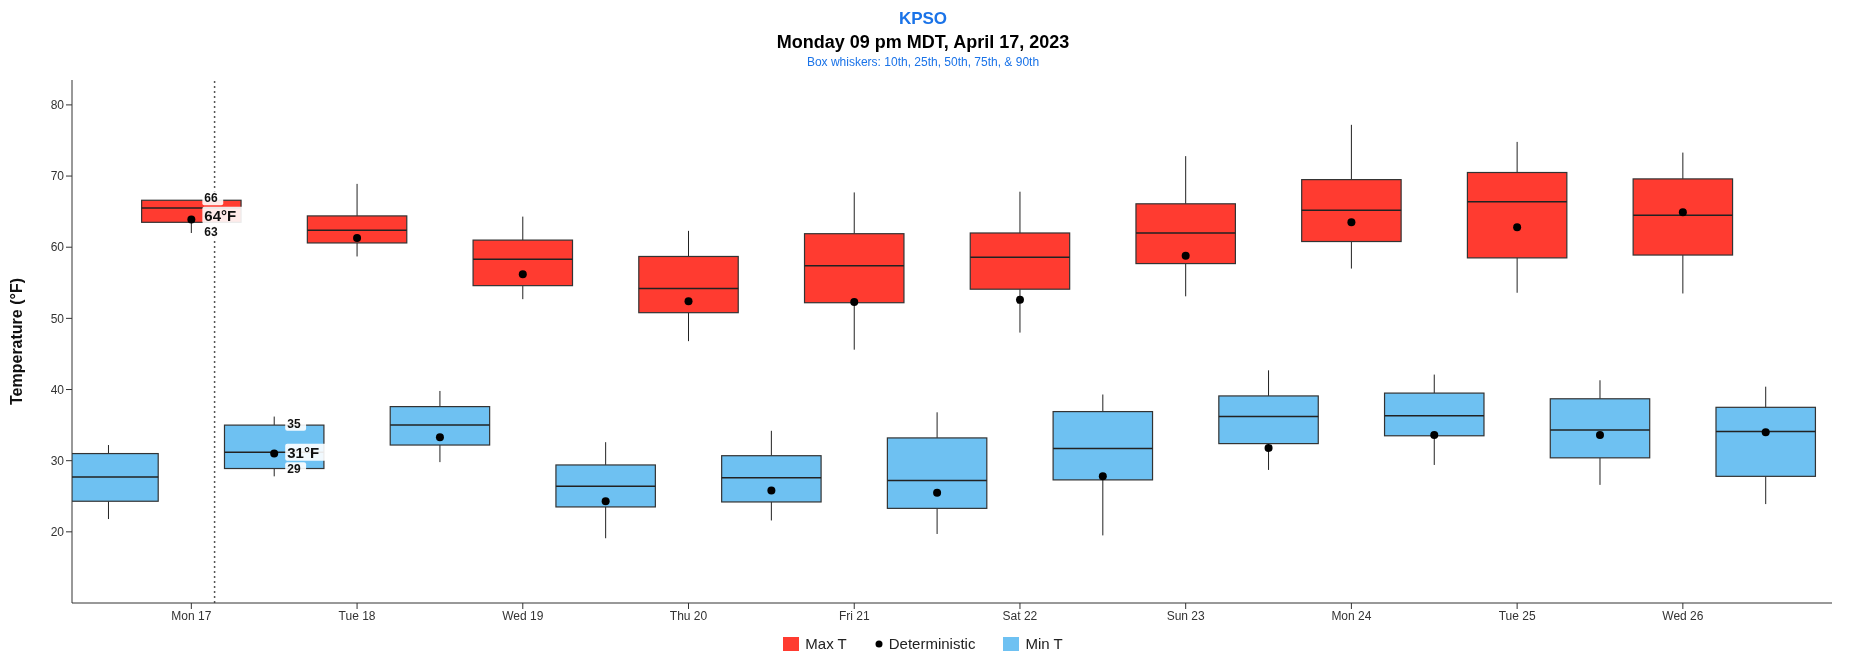 This screenshot has height=661, width=1858. I want to click on x-tick-label: Tue 18, so click(357, 615).